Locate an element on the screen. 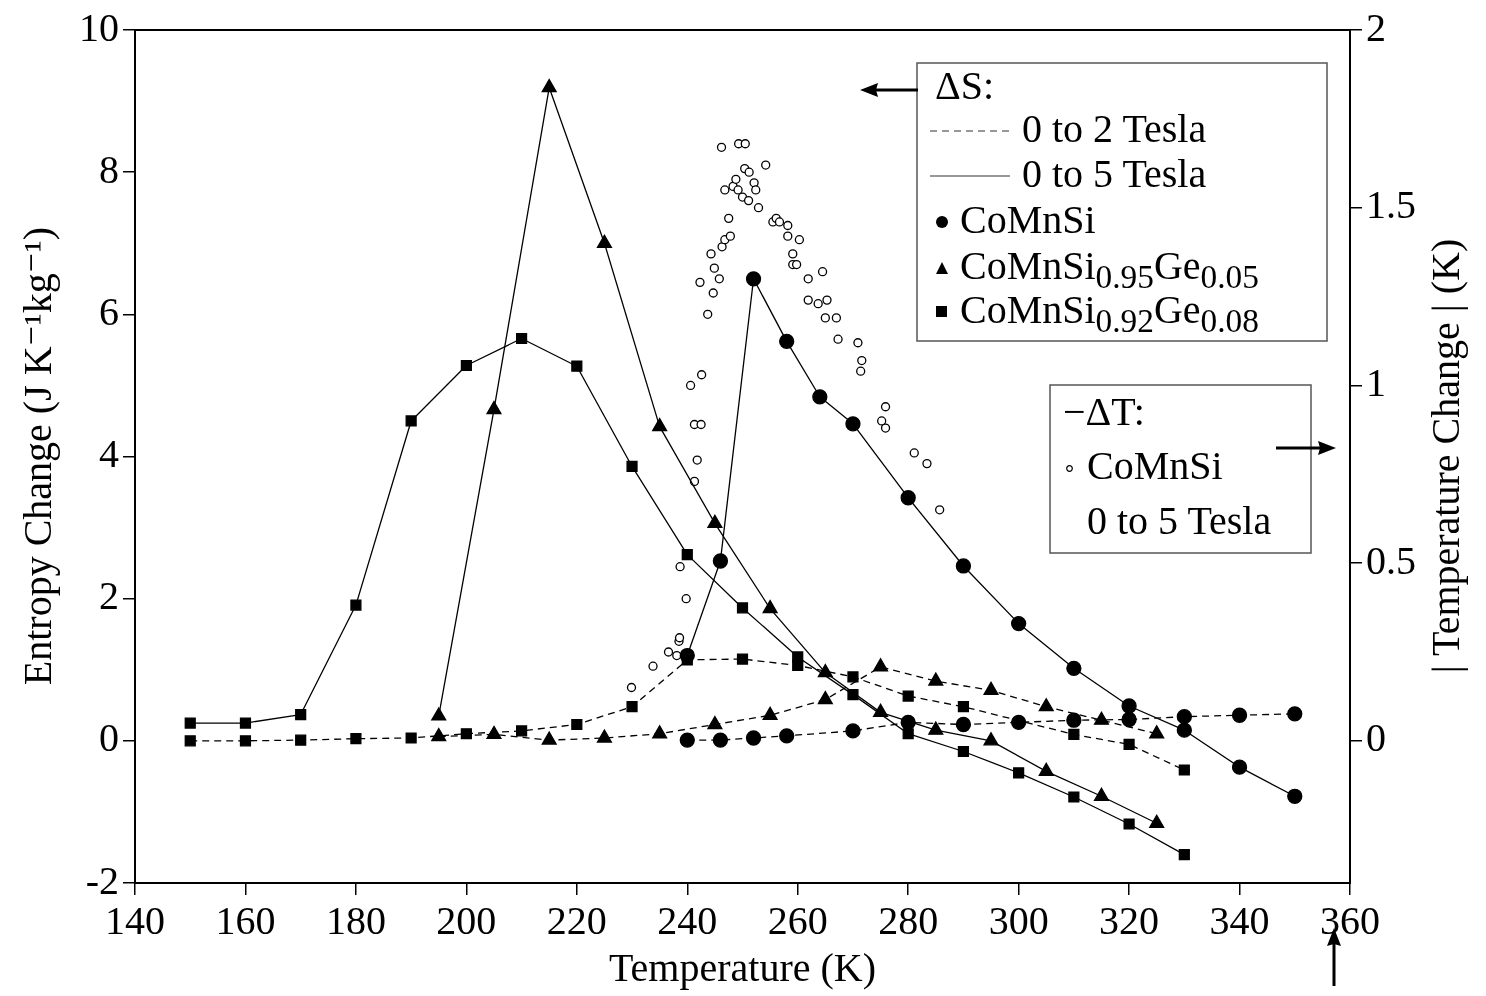  x-tick-label: 340 is located at coordinates (1239, 920).